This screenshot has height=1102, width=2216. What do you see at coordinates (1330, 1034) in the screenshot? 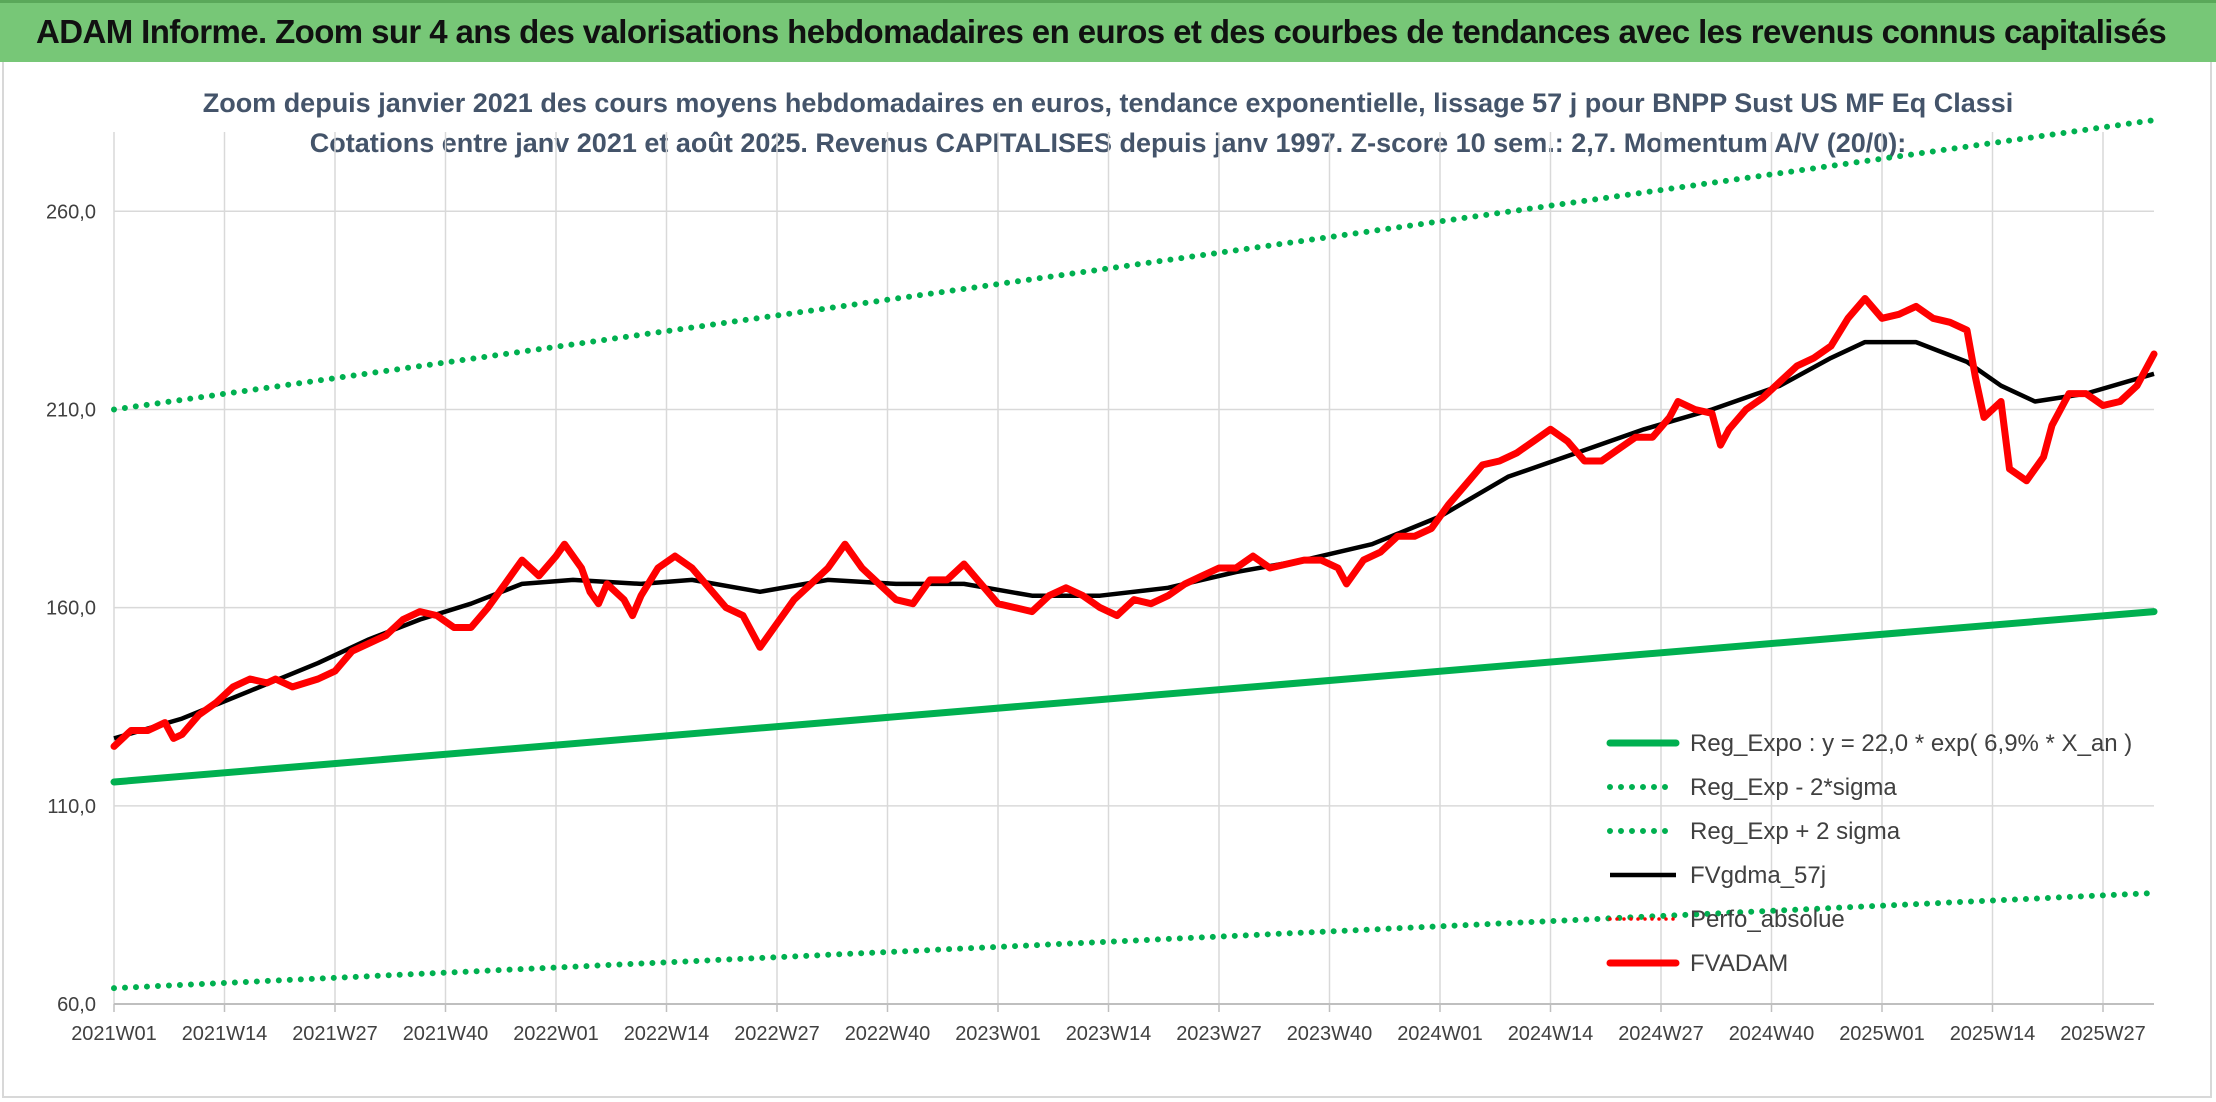
I see `x-tick-label: 2023W40` at bounding box center [1330, 1034].